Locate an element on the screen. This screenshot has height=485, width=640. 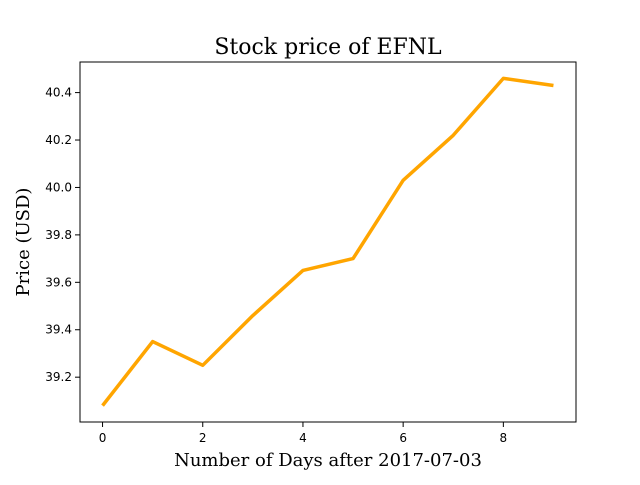
x-tick-label: 8 is located at coordinates (504, 438).